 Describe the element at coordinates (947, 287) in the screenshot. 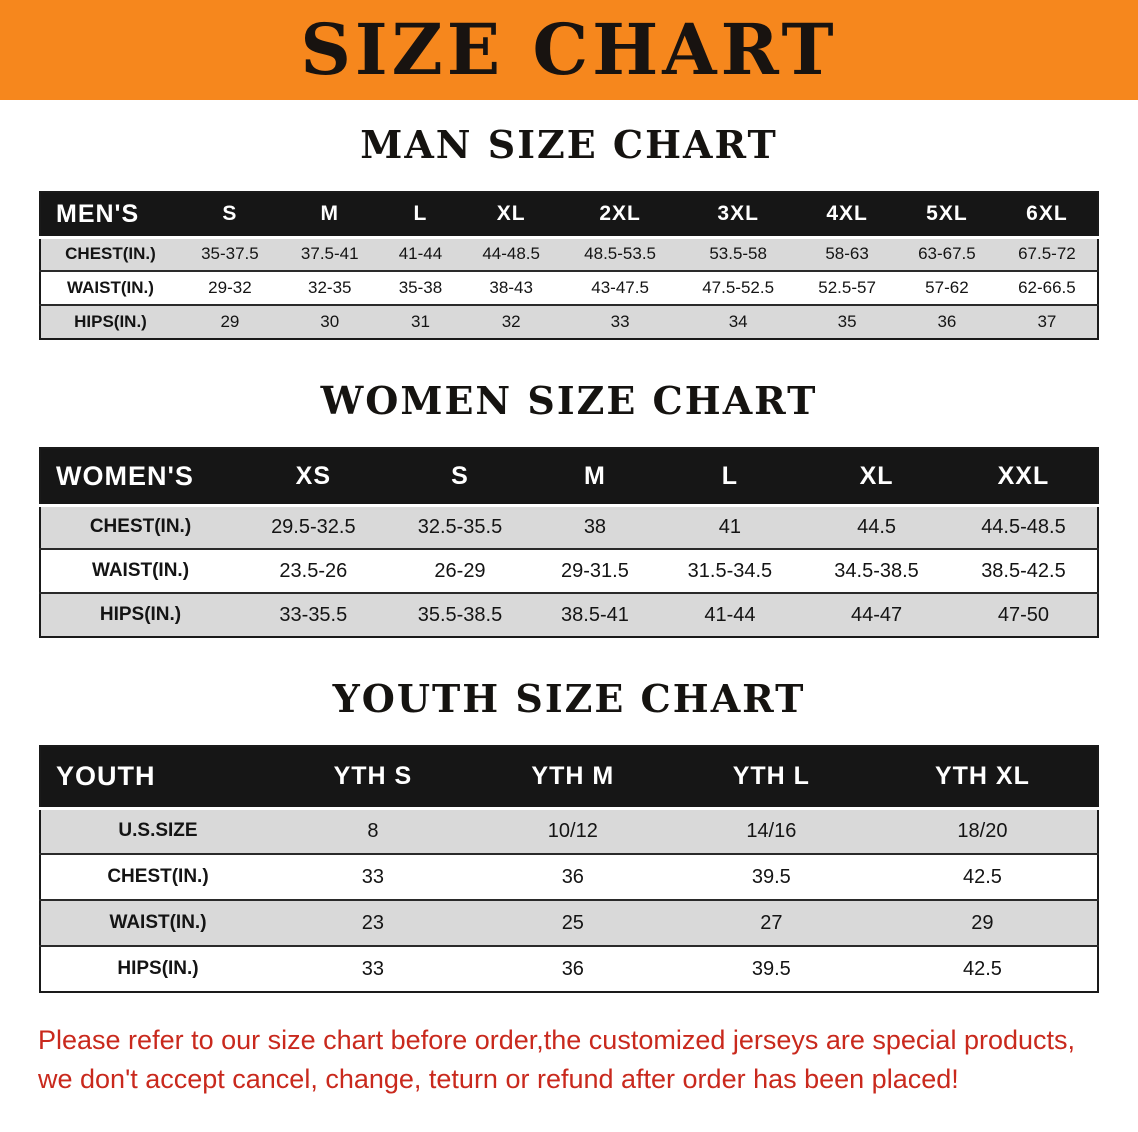

I see `measurement-value-cell: 57-62` at that location.